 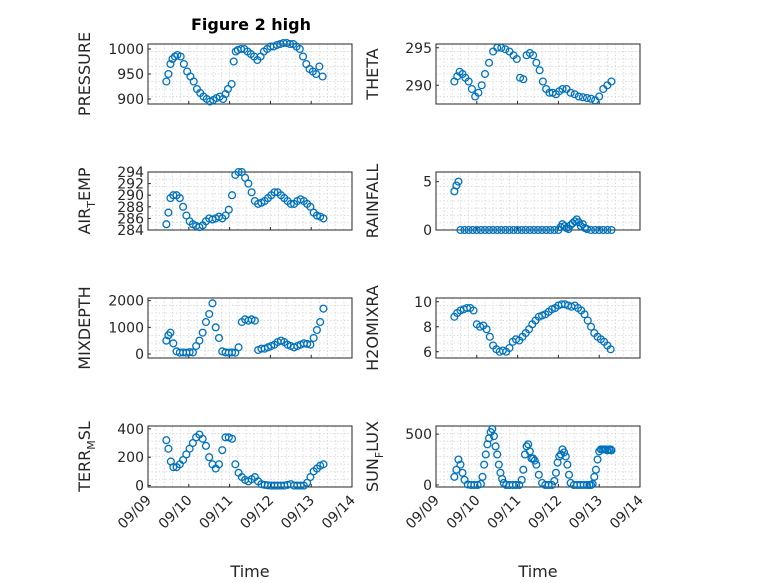 I want to click on y-axis-label: MIXDEPTH, so click(x=84, y=327).